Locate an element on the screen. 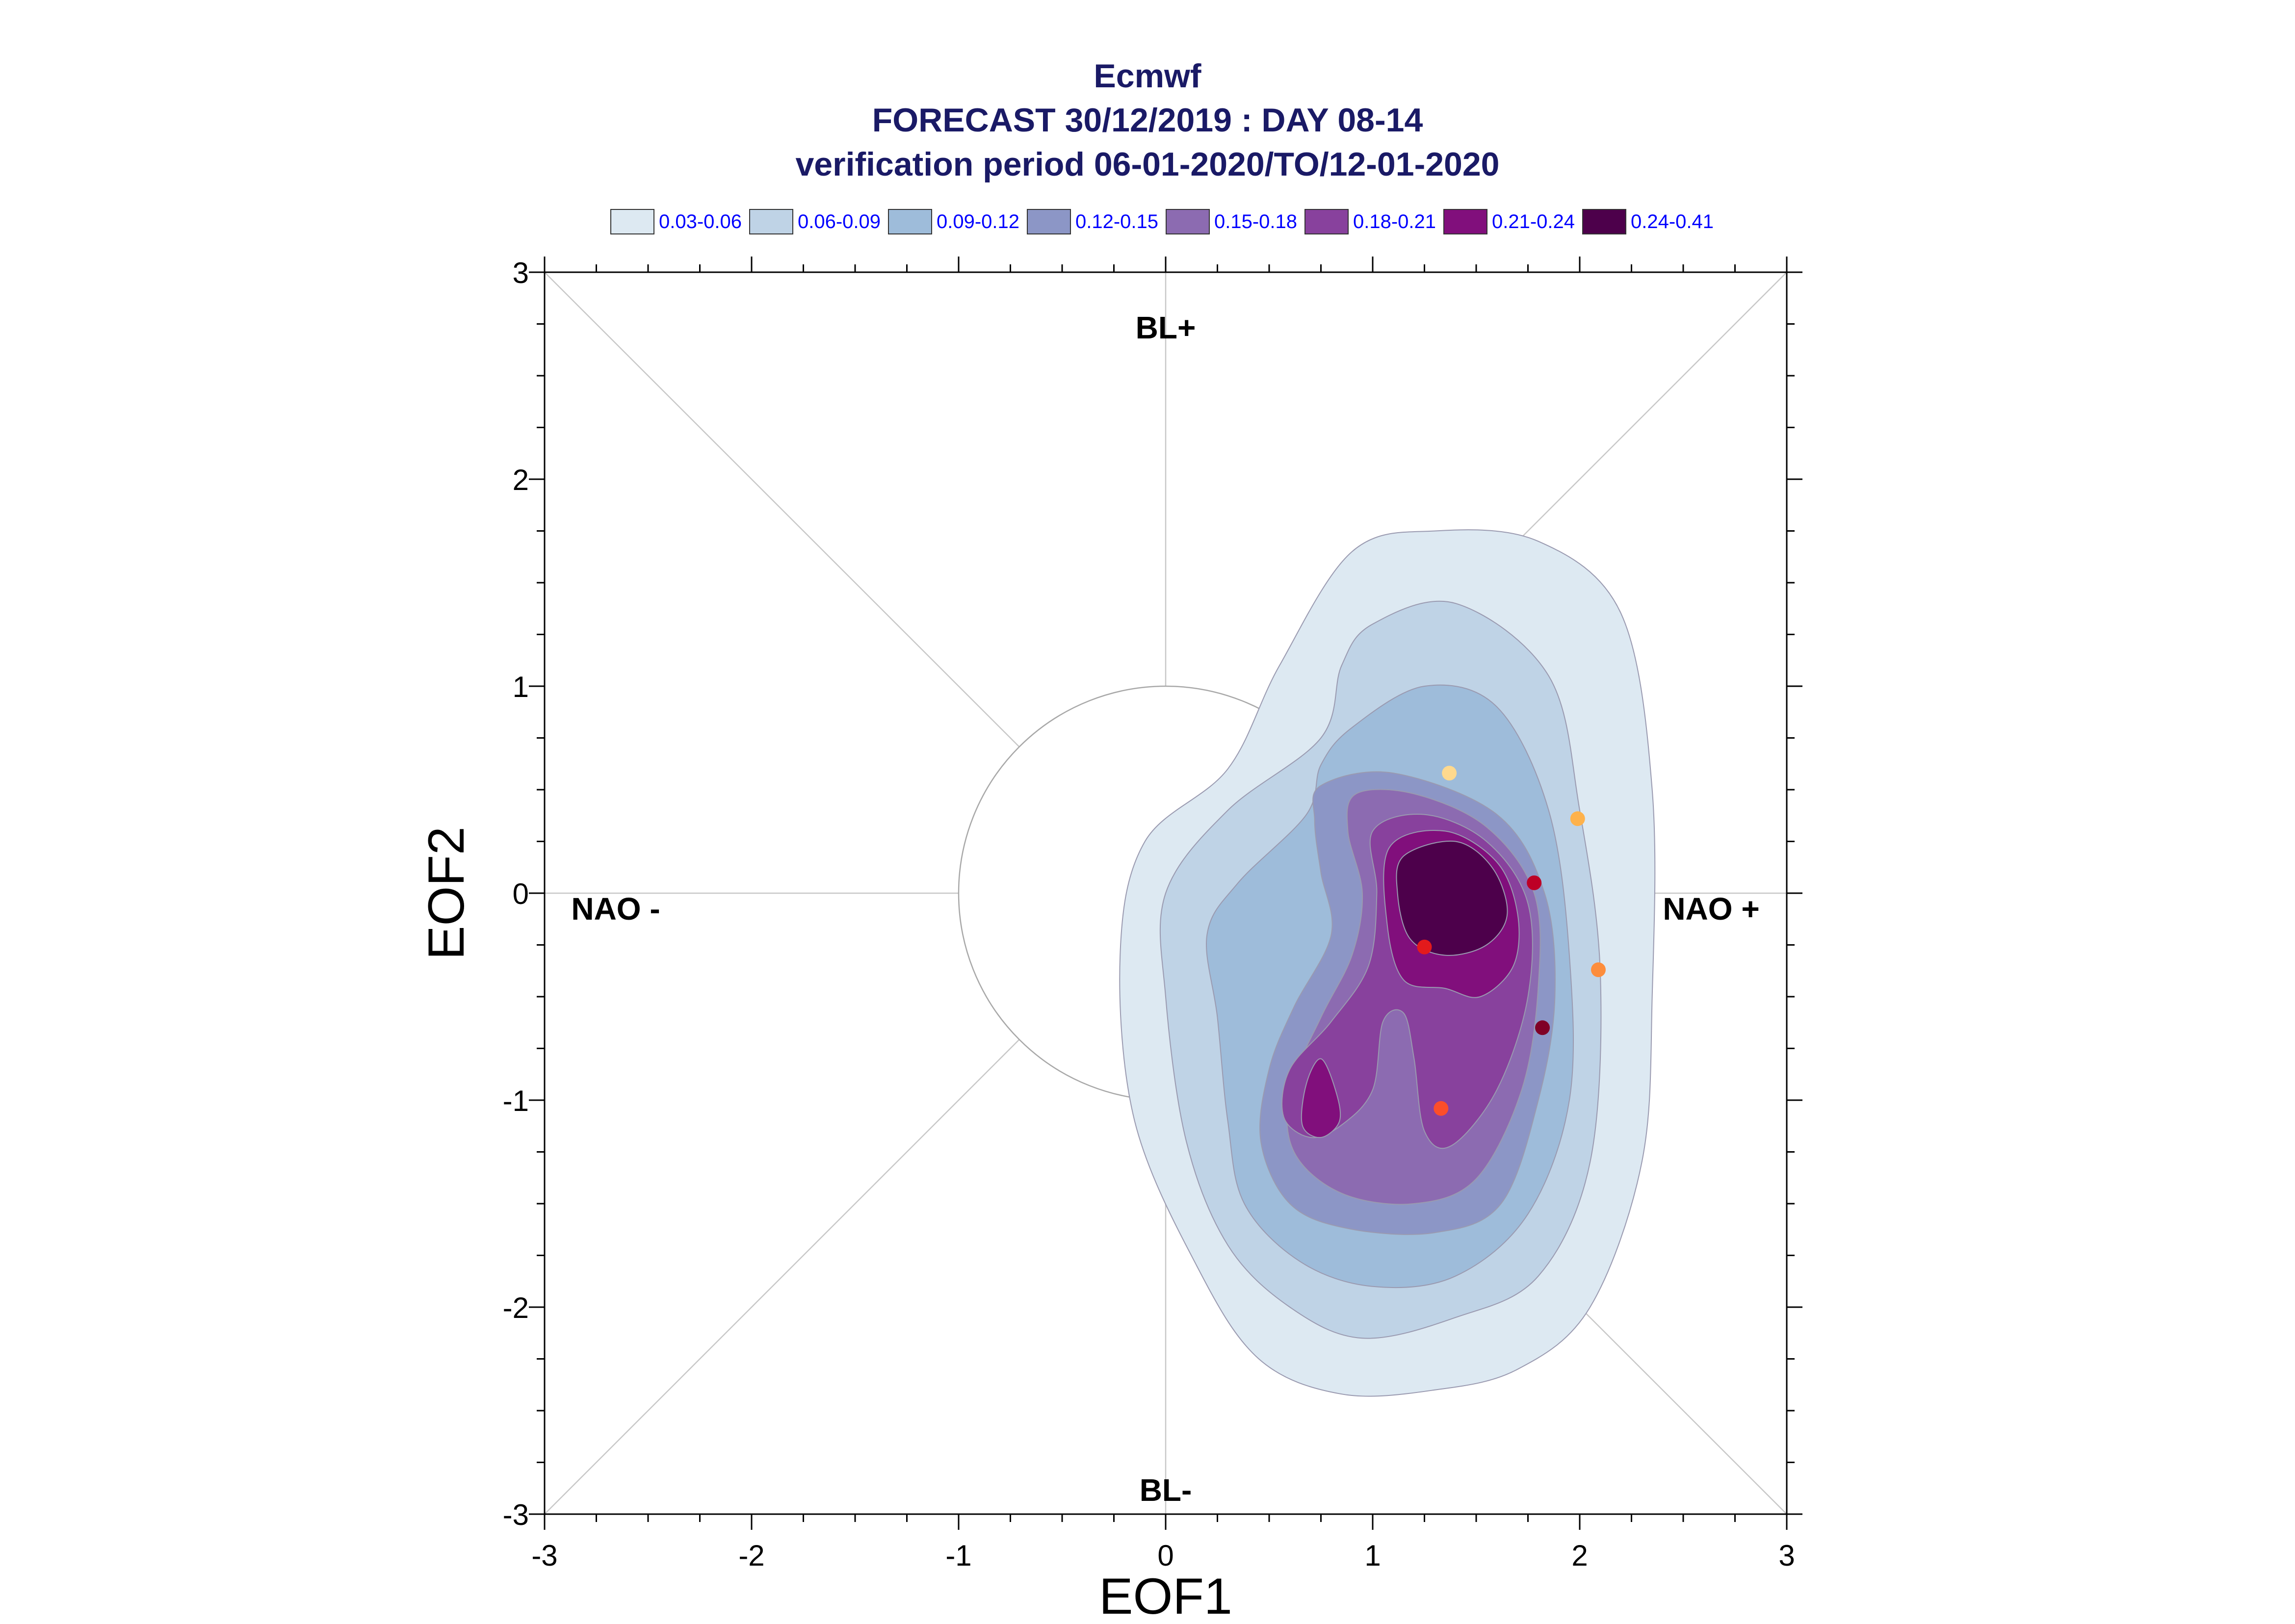 The image size is (2295, 1624). legend-label-3: 0.12-0.15 is located at coordinates (1116, 221).